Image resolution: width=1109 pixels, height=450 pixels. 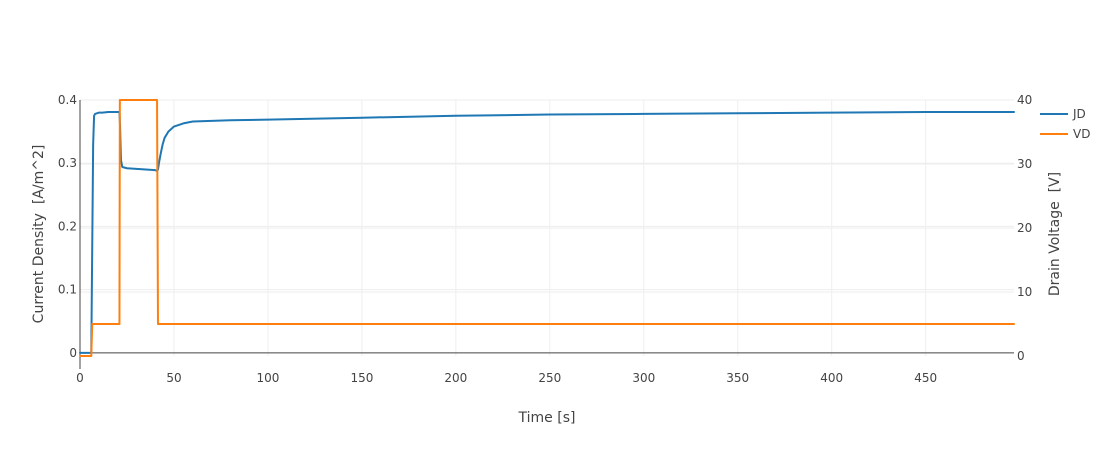 I want to click on legend-label-vd: VD, so click(x=1081, y=134).